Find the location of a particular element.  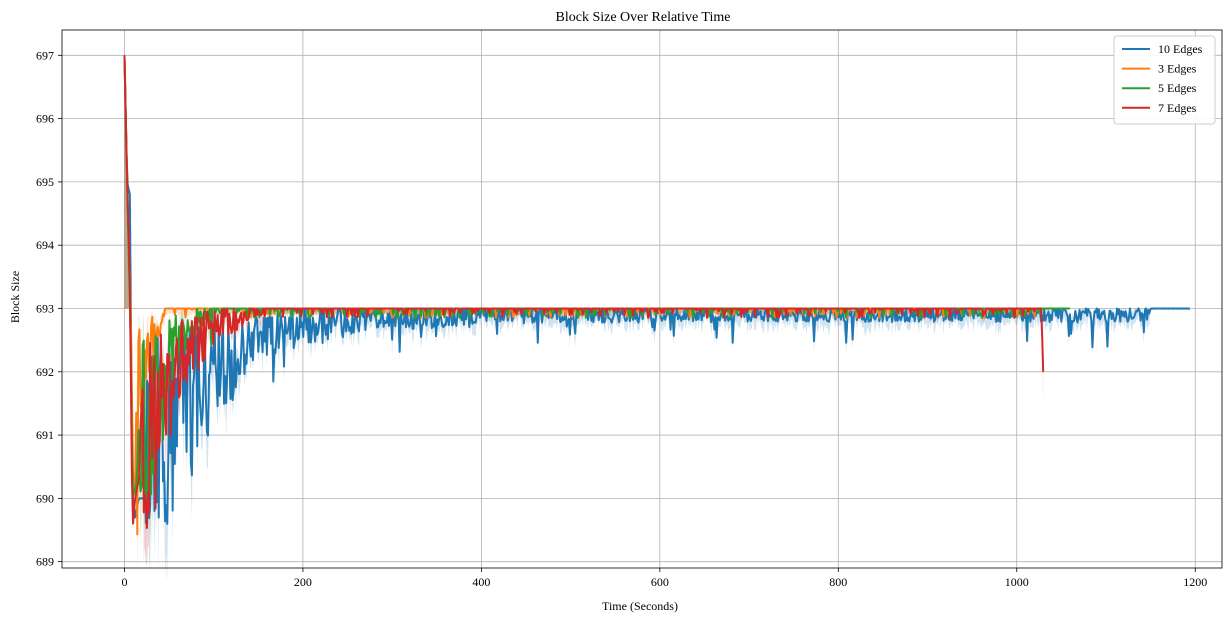

y-tick-label: 689 is located at coordinates (45, 562).